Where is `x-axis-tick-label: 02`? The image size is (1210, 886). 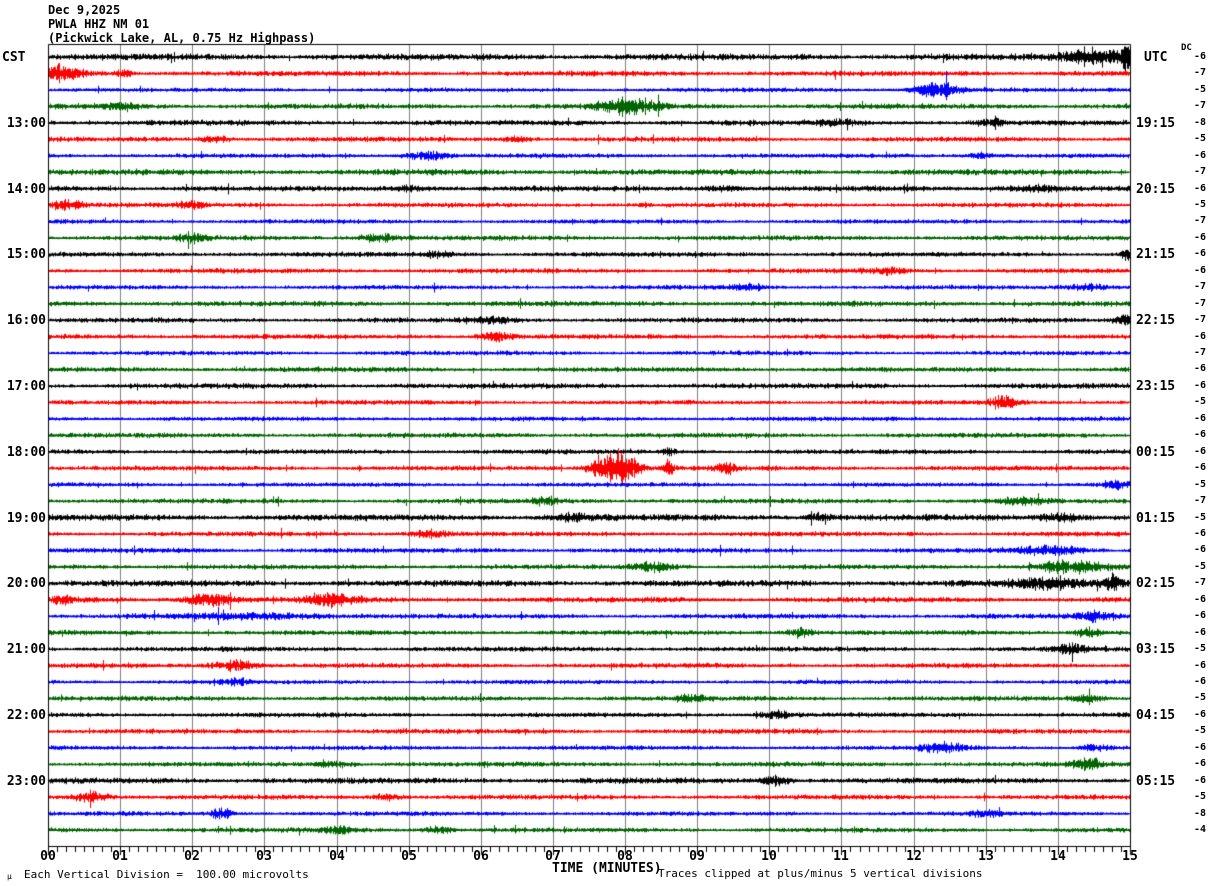 x-axis-tick-label: 02 is located at coordinates (192, 856).